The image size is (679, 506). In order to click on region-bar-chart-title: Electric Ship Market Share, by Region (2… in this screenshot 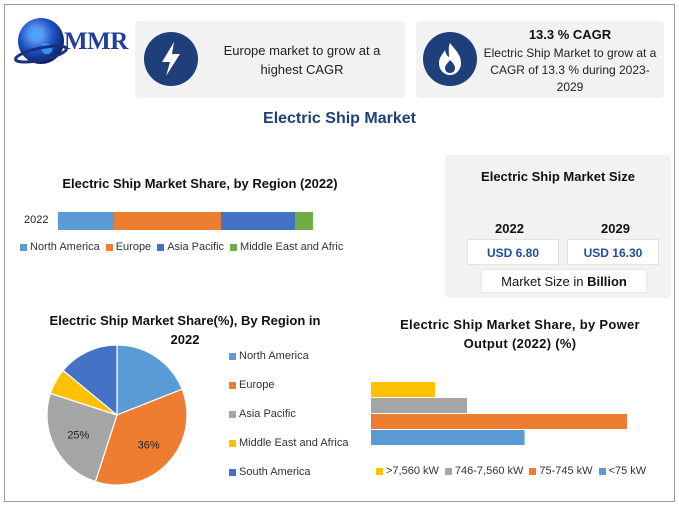, I will do `click(200, 183)`.